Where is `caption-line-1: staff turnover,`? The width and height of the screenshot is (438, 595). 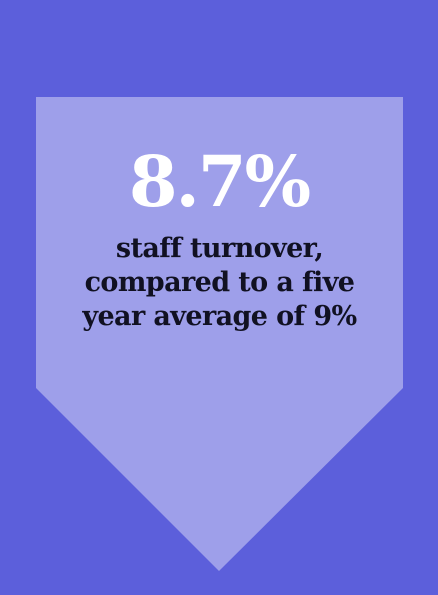 caption-line-1: staff turnover, is located at coordinates (219, 248).